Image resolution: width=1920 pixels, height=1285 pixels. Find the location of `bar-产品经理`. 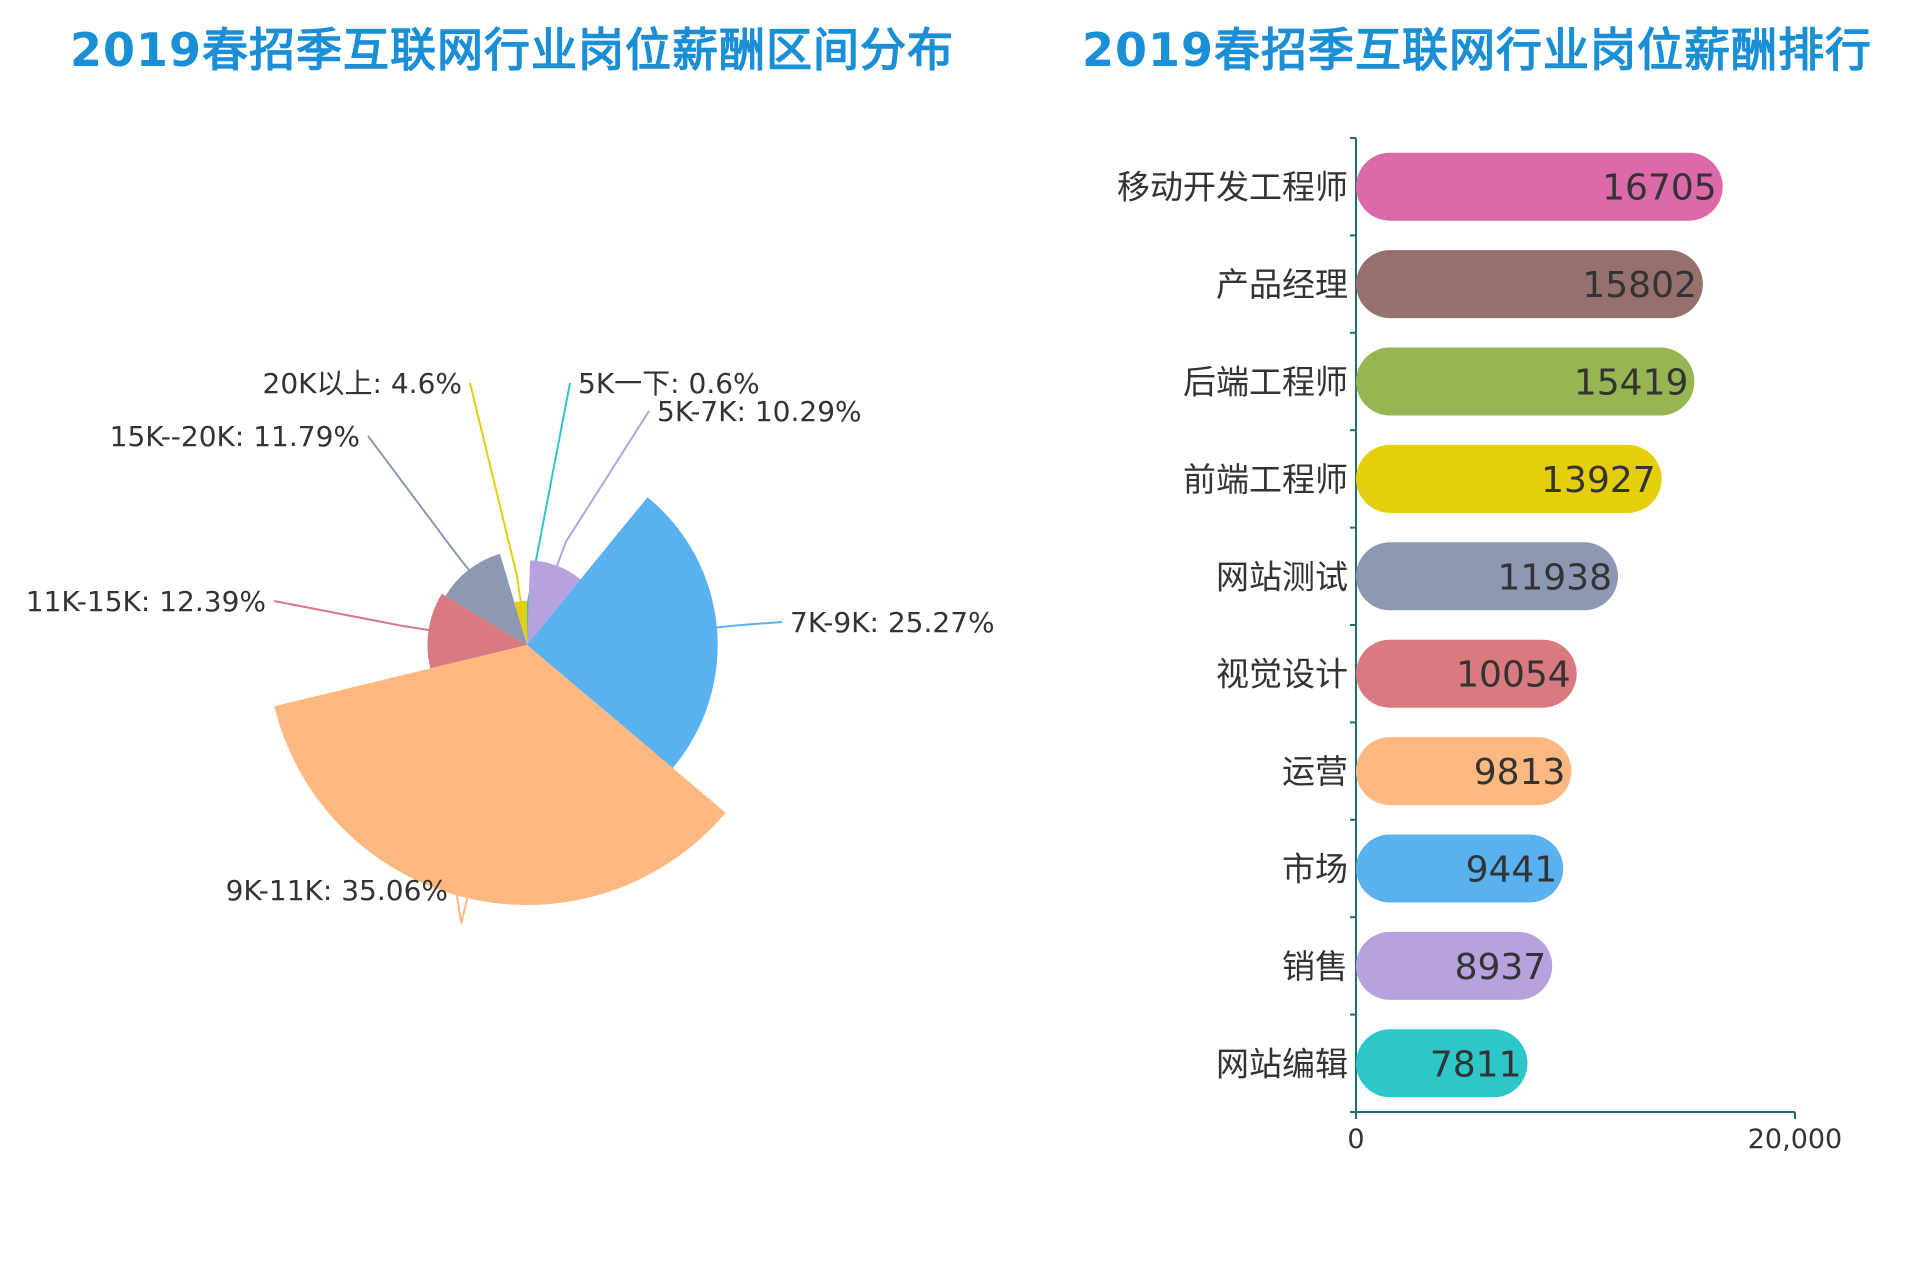

bar-产品经理 is located at coordinates (1529, 284).